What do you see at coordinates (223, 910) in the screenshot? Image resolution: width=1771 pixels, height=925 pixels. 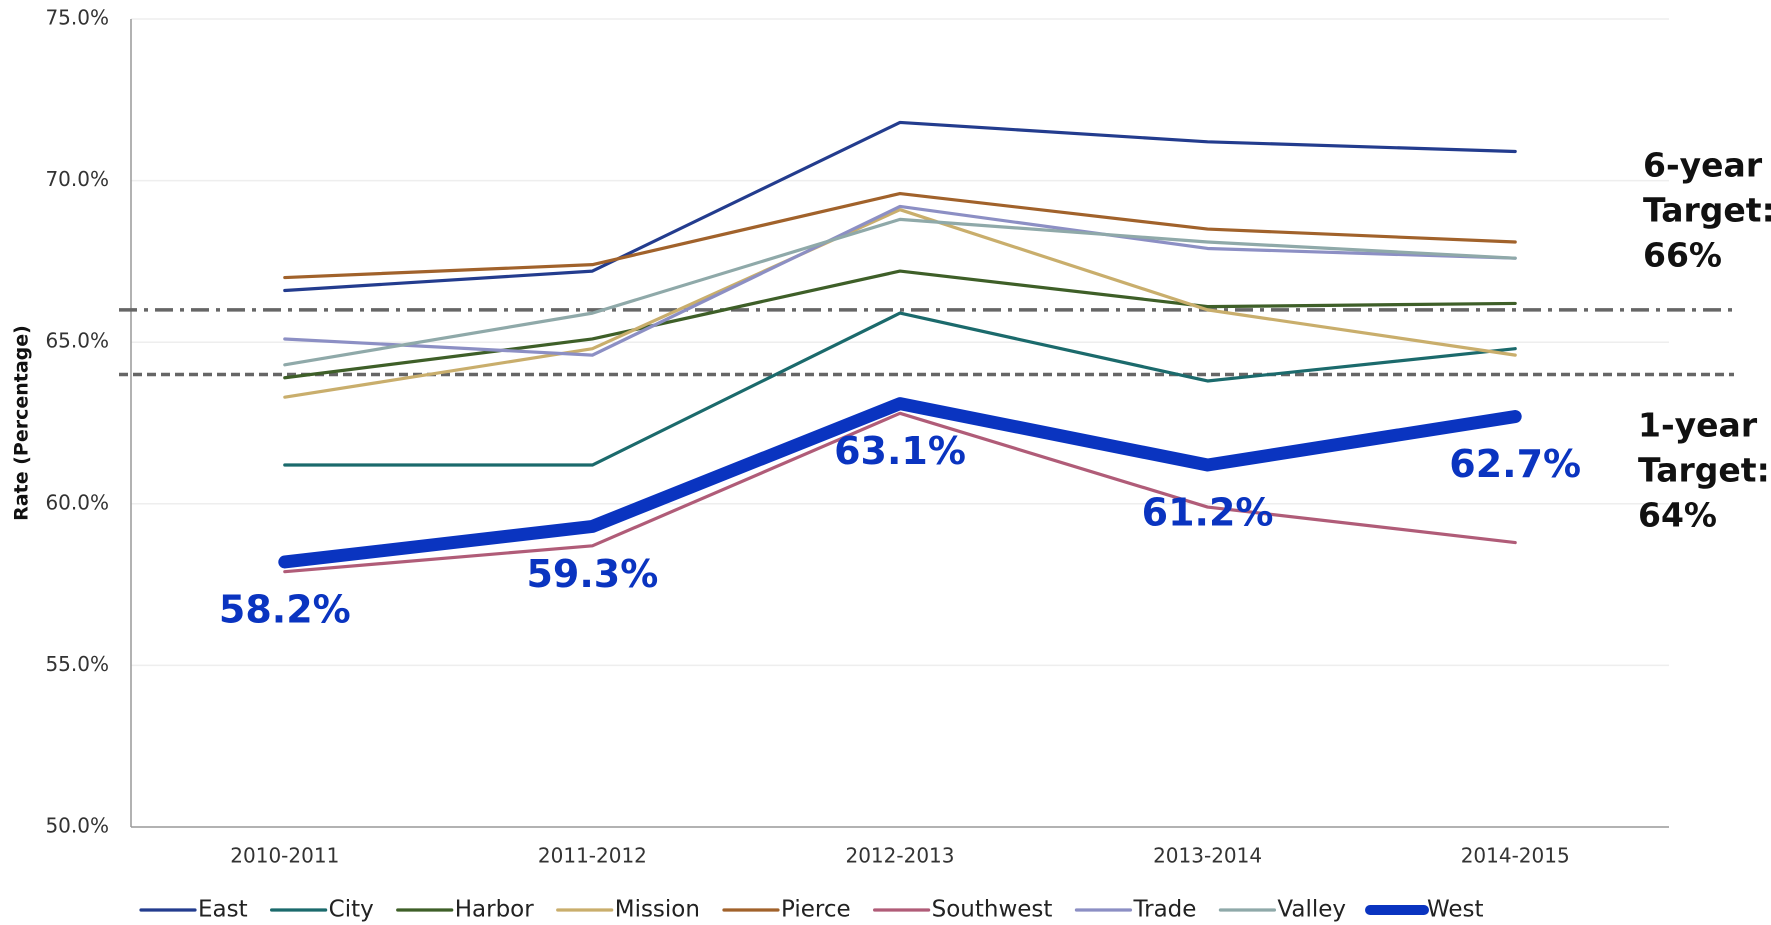 I see `legend-label: East` at bounding box center [223, 910].